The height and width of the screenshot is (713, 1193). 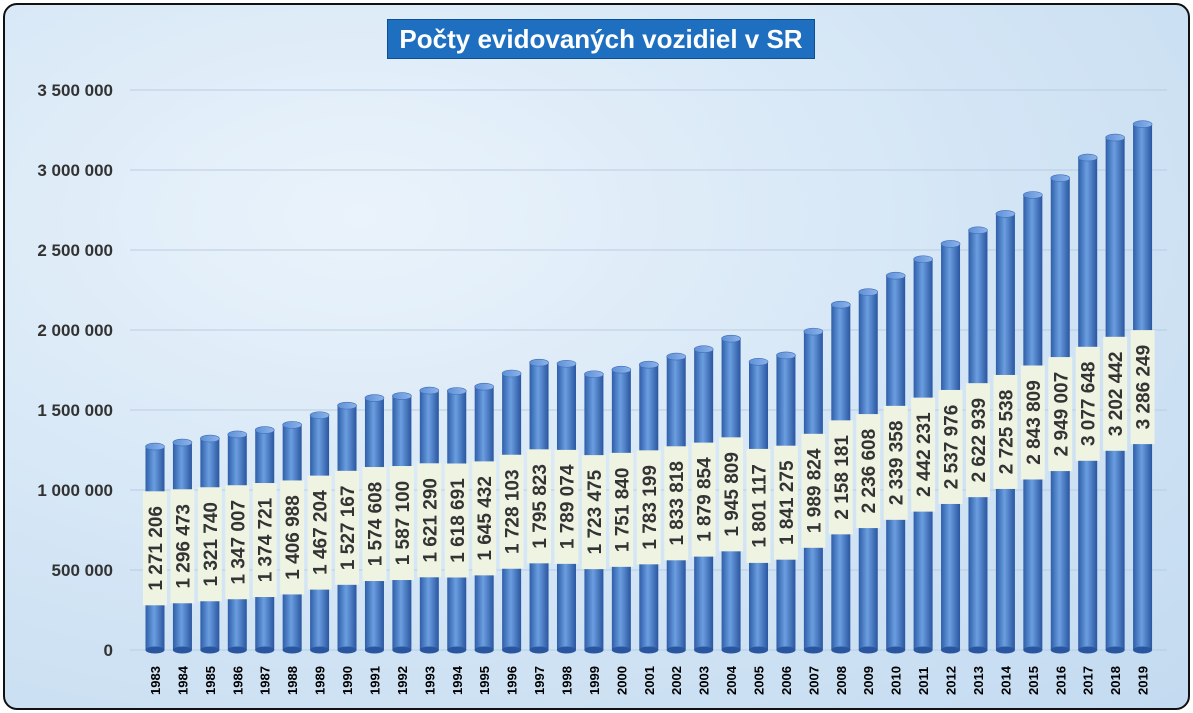 I want to click on data-label: 1 723 475, so click(x=593, y=512).